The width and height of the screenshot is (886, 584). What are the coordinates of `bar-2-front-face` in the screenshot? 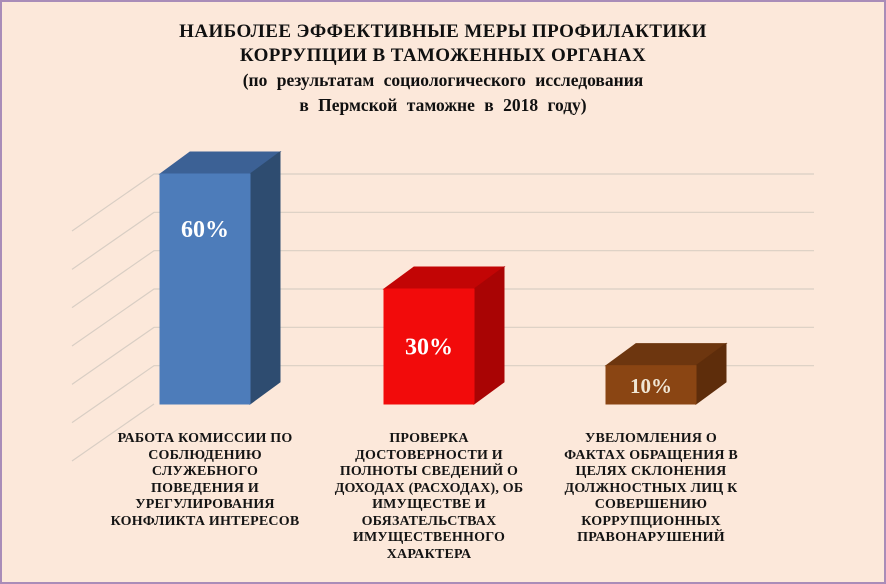 It's located at (429, 346).